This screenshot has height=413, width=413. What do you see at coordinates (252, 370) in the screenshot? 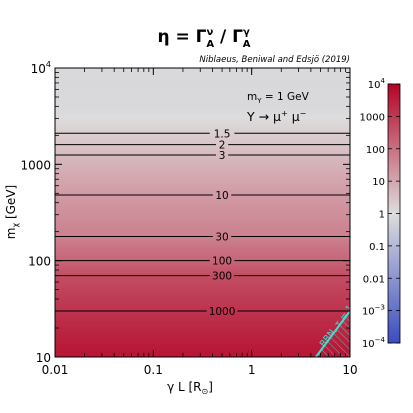
I see `x-tick-label: 1` at bounding box center [252, 370].